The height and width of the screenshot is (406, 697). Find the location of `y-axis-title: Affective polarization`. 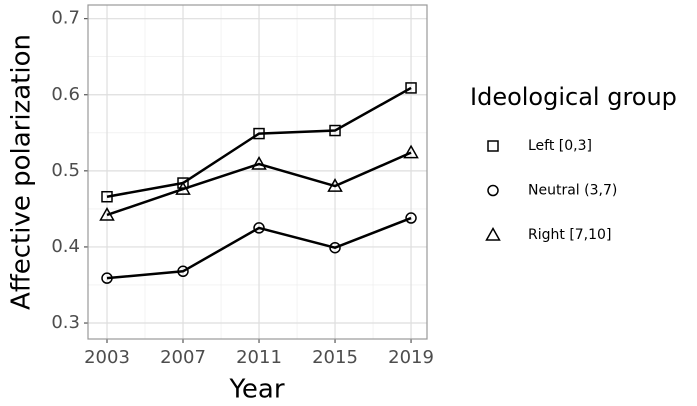

y-axis-title: Affective polarization is located at coordinates (22, 172).